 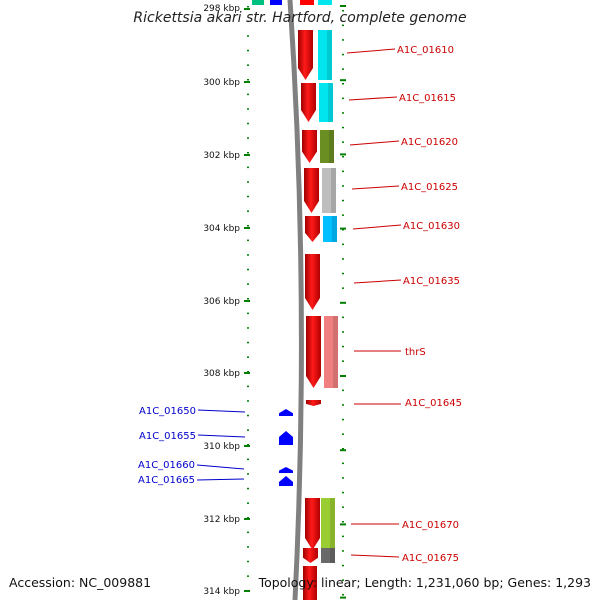 What do you see at coordinates (221, 374) in the screenshot?
I see `ruler-label: 308 kbp` at bounding box center [221, 374].